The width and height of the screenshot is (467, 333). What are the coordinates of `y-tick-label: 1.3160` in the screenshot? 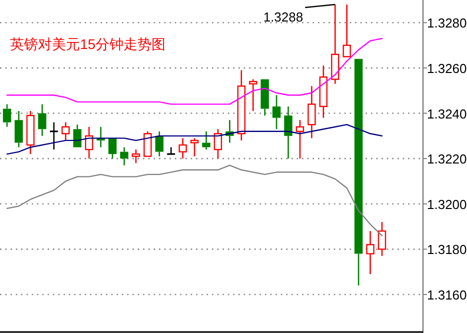 It's located at (447, 294).